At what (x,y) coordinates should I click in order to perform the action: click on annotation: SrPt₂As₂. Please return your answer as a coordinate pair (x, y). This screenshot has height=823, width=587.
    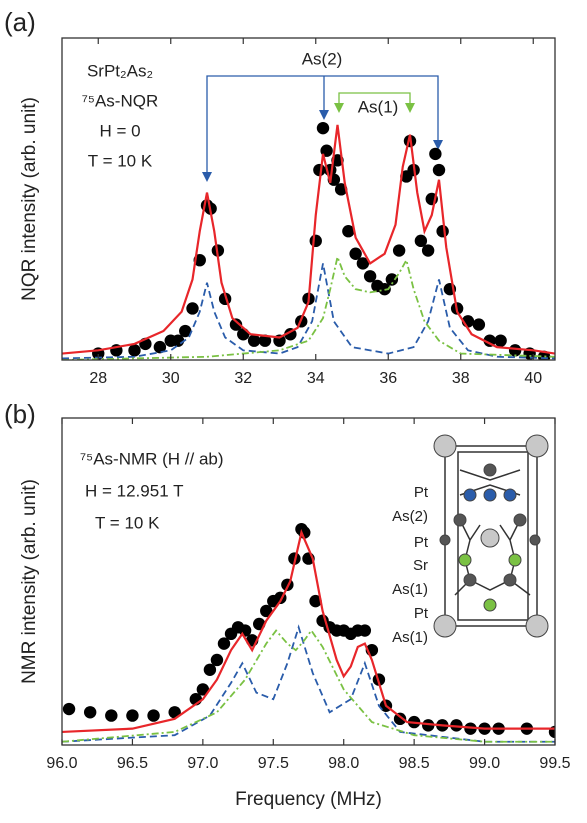
    Looking at the image, I should click on (120, 70).